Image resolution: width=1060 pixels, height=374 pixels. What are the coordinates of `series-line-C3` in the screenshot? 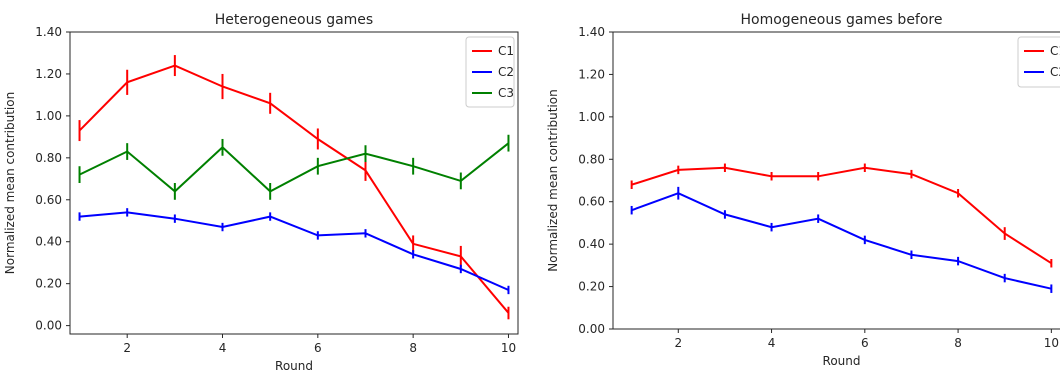 It's located at (294, 167).